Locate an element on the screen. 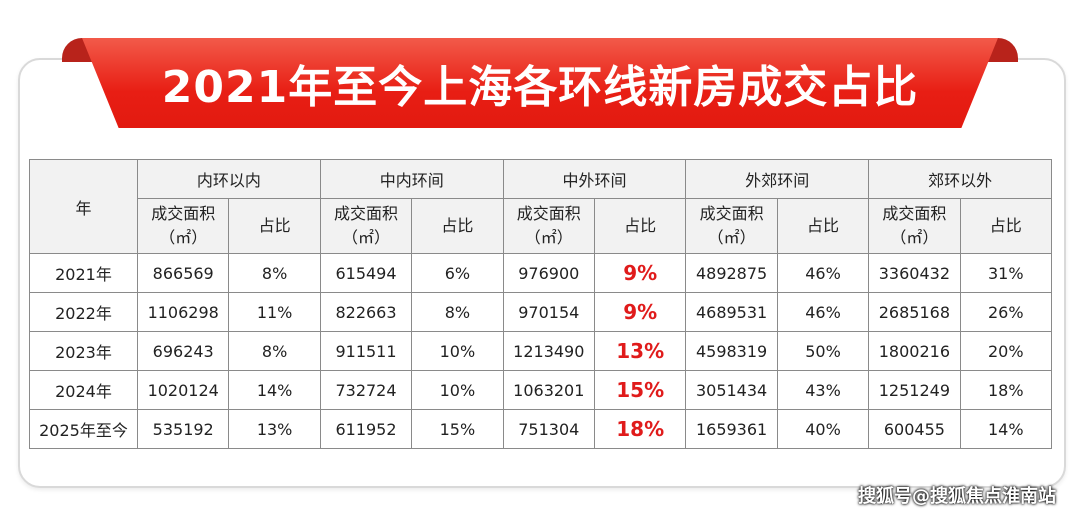 Image resolution: width=1080 pixels, height=518 pixels. share-cell: 40% is located at coordinates (823, 429).